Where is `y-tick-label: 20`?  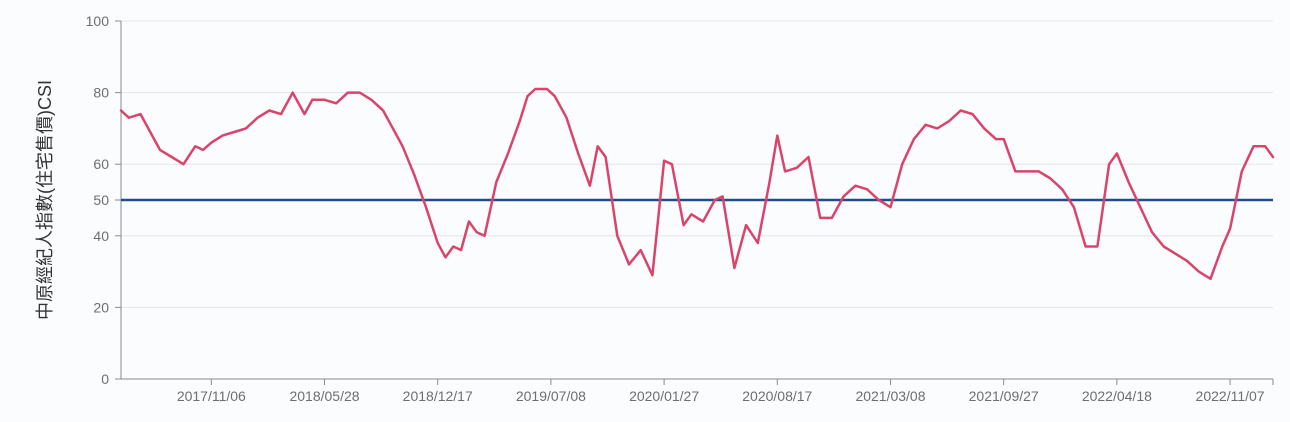
y-tick-label: 20 is located at coordinates (101, 307).